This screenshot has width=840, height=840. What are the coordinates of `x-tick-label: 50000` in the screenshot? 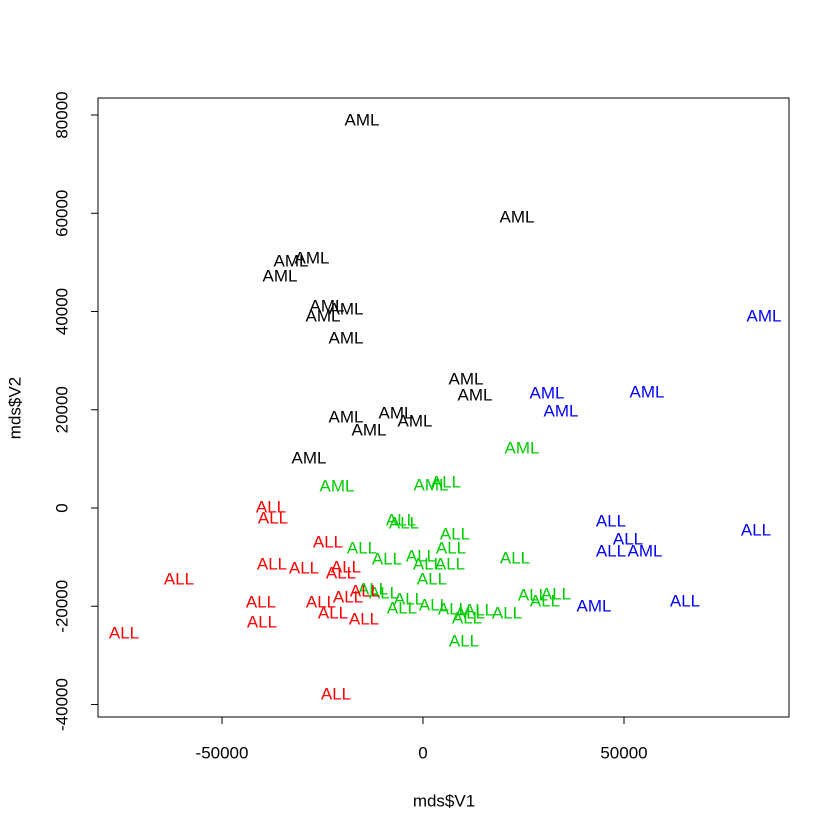 It's located at (623, 752).